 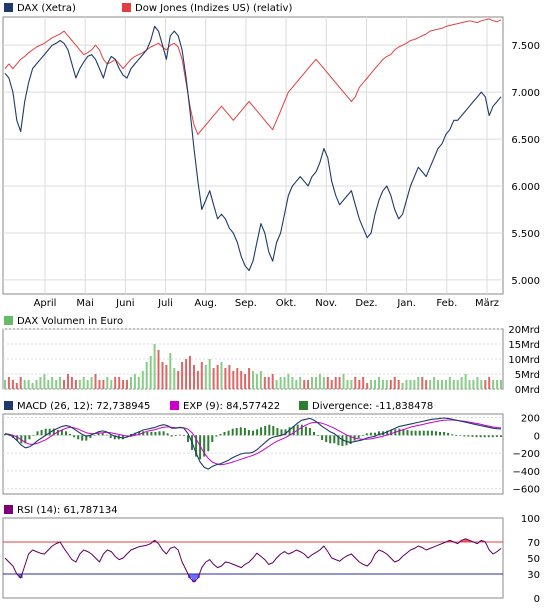 What do you see at coordinates (525, 234) in the screenshot?
I see `y-tick-label: 5.500` at bounding box center [525, 234].